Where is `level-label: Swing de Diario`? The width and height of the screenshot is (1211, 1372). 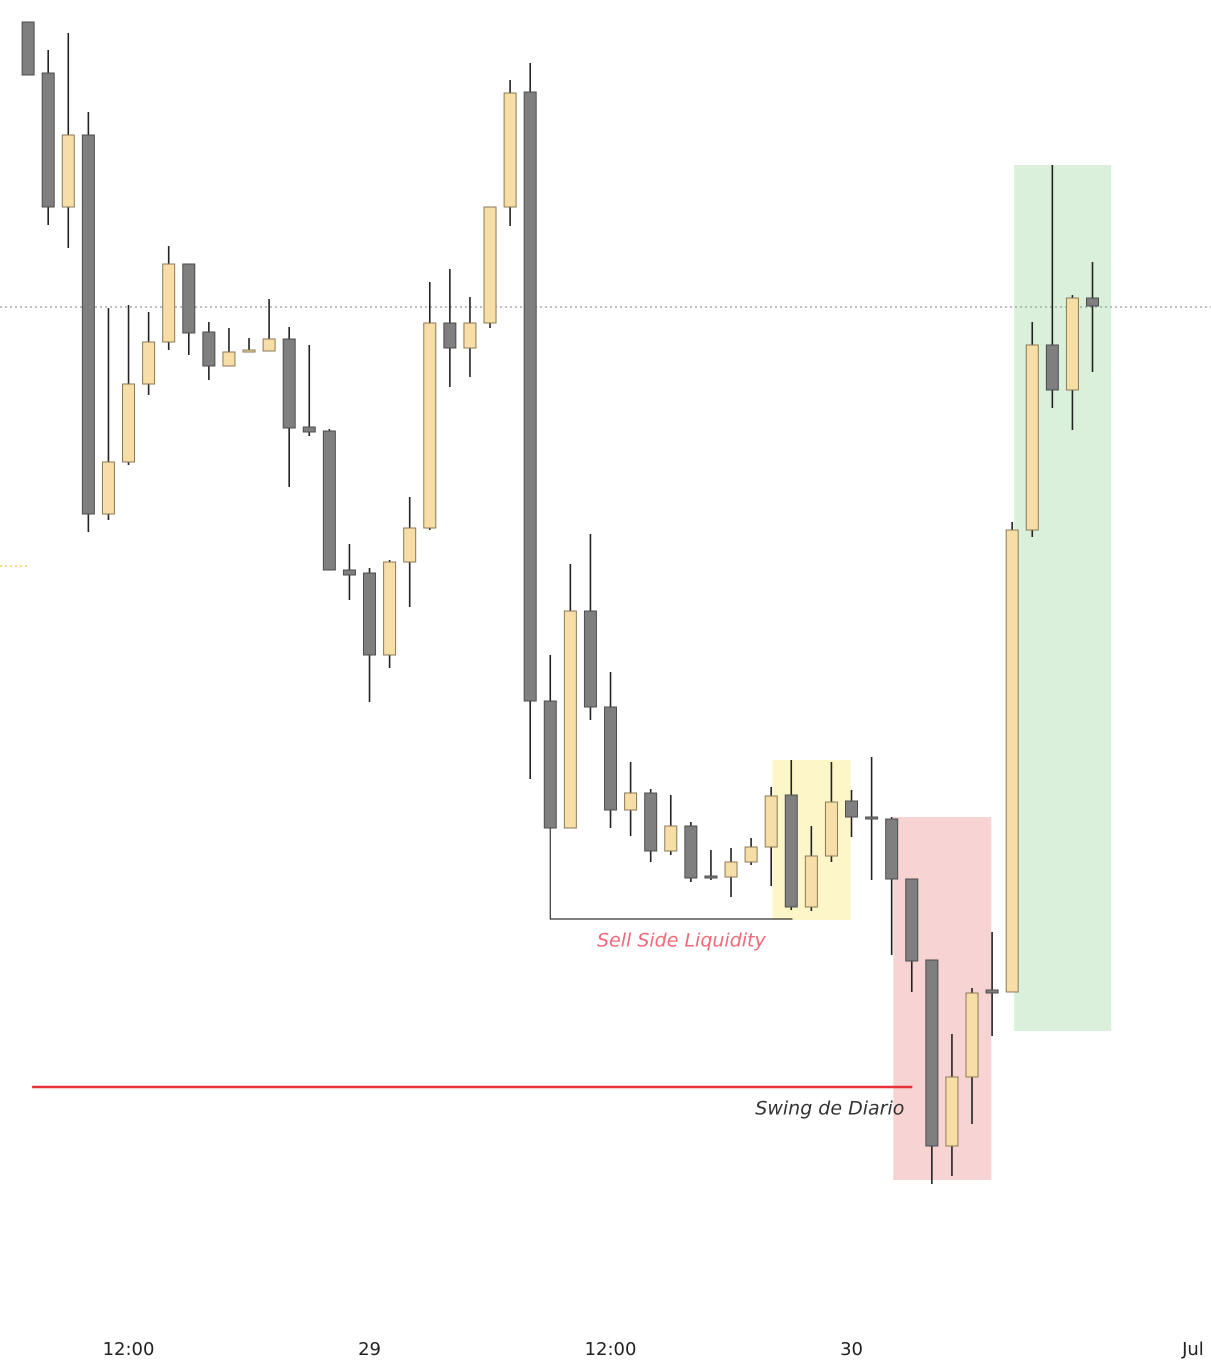
level-label: Swing de Diario is located at coordinates (829, 1109).